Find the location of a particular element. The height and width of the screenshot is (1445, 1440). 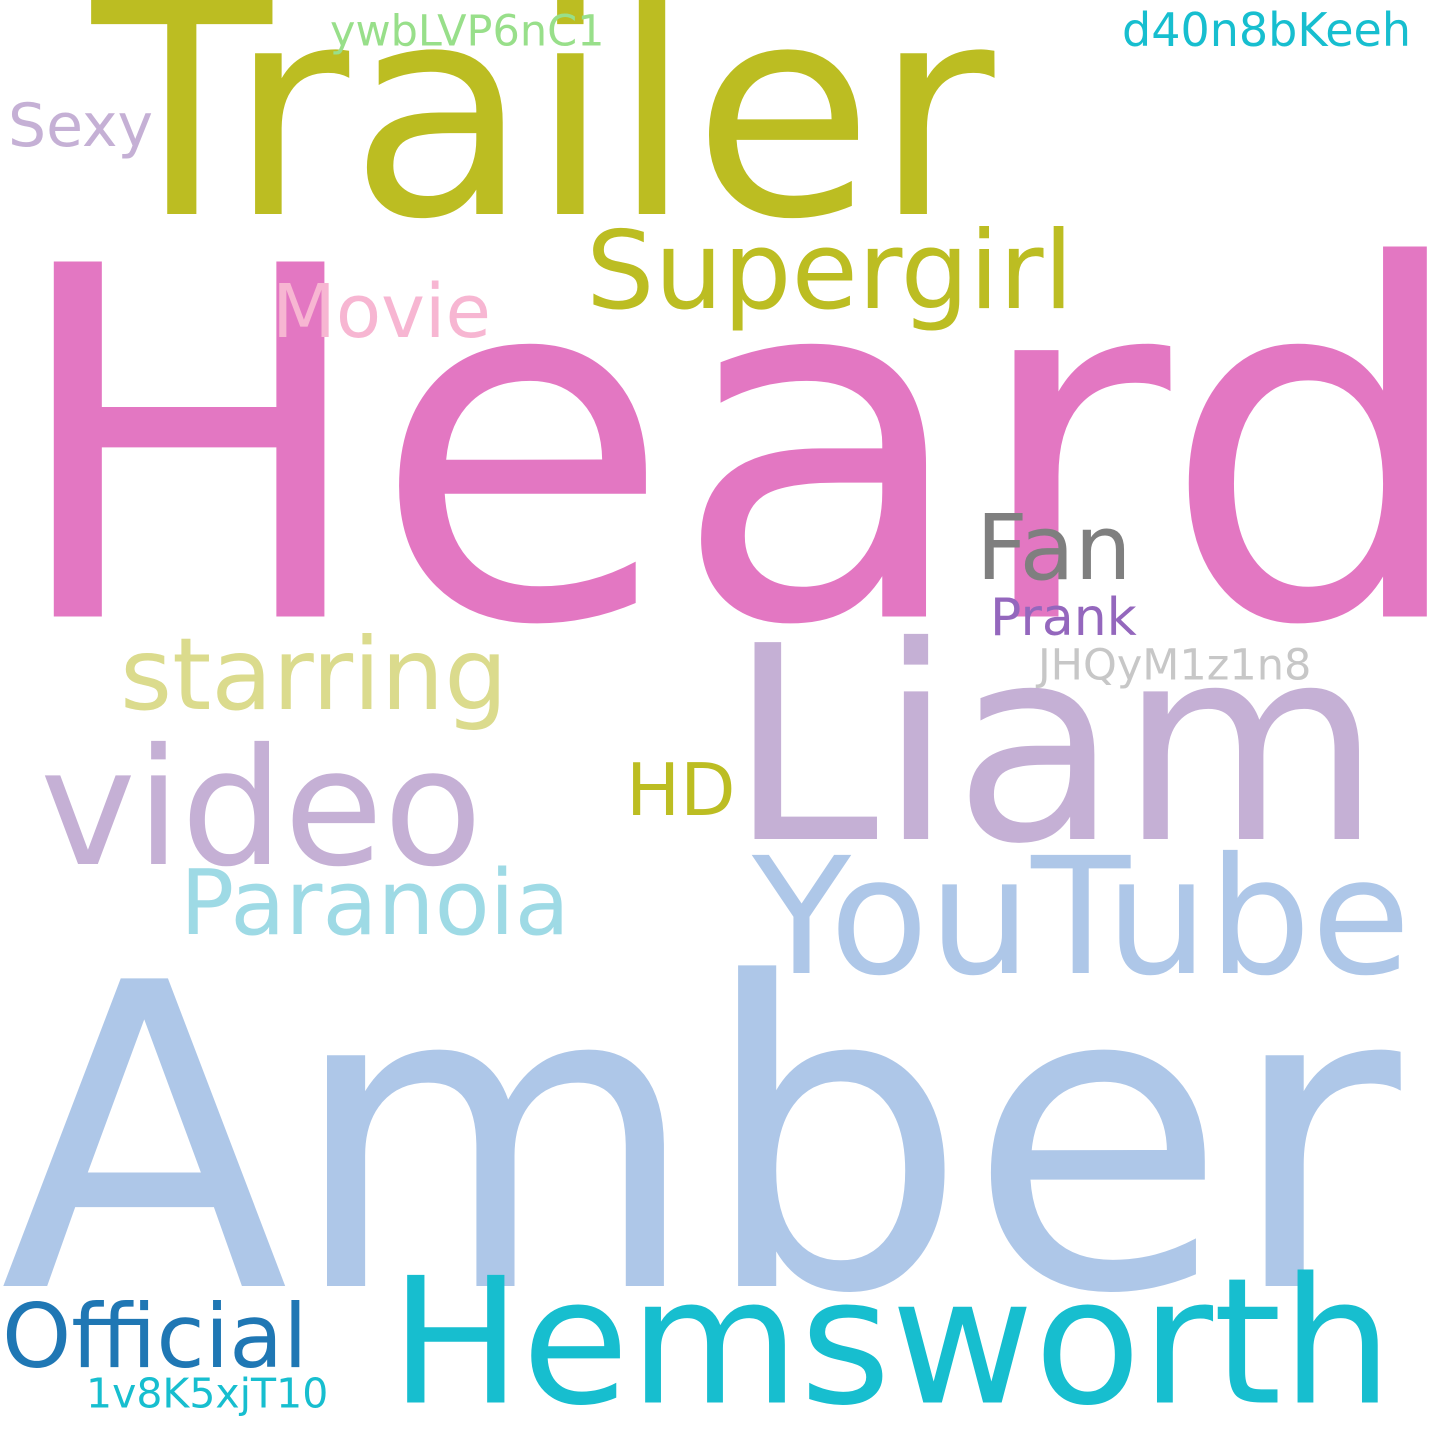

word-official: Official is located at coordinates (155, 1336).